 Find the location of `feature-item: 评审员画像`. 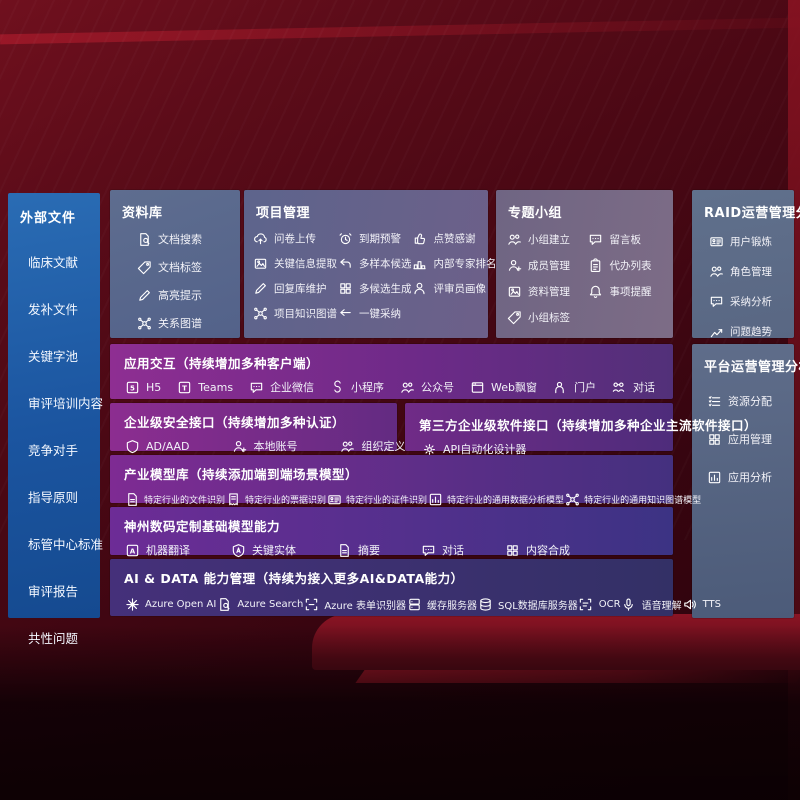

feature-item: 评审员画像 is located at coordinates (454, 288).